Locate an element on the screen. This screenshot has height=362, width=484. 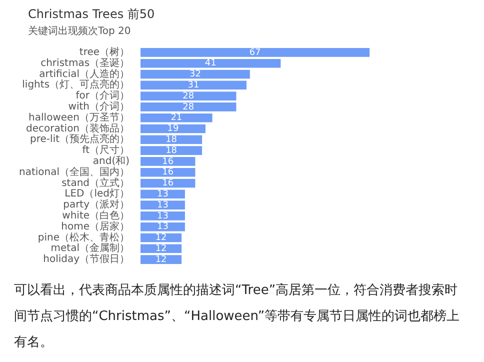
y-tick-label: stand（立式） is located at coordinates (96, 182).